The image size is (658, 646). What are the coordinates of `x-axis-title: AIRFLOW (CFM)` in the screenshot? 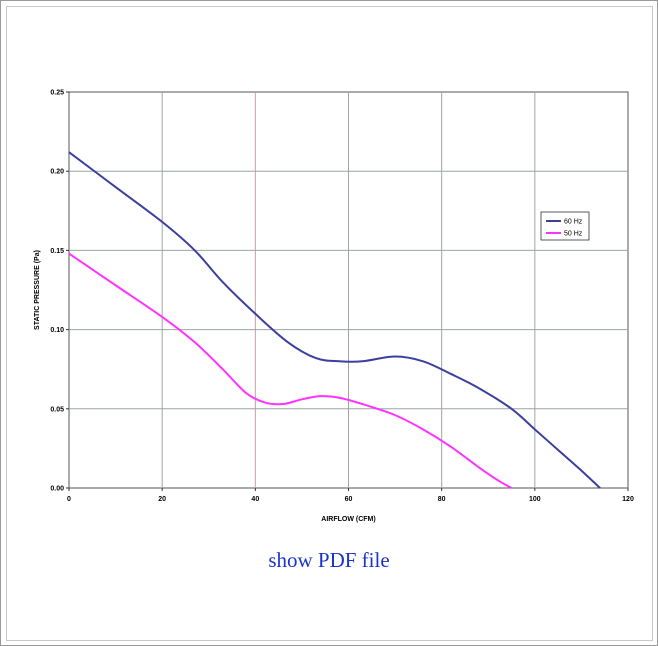 It's located at (348, 519).